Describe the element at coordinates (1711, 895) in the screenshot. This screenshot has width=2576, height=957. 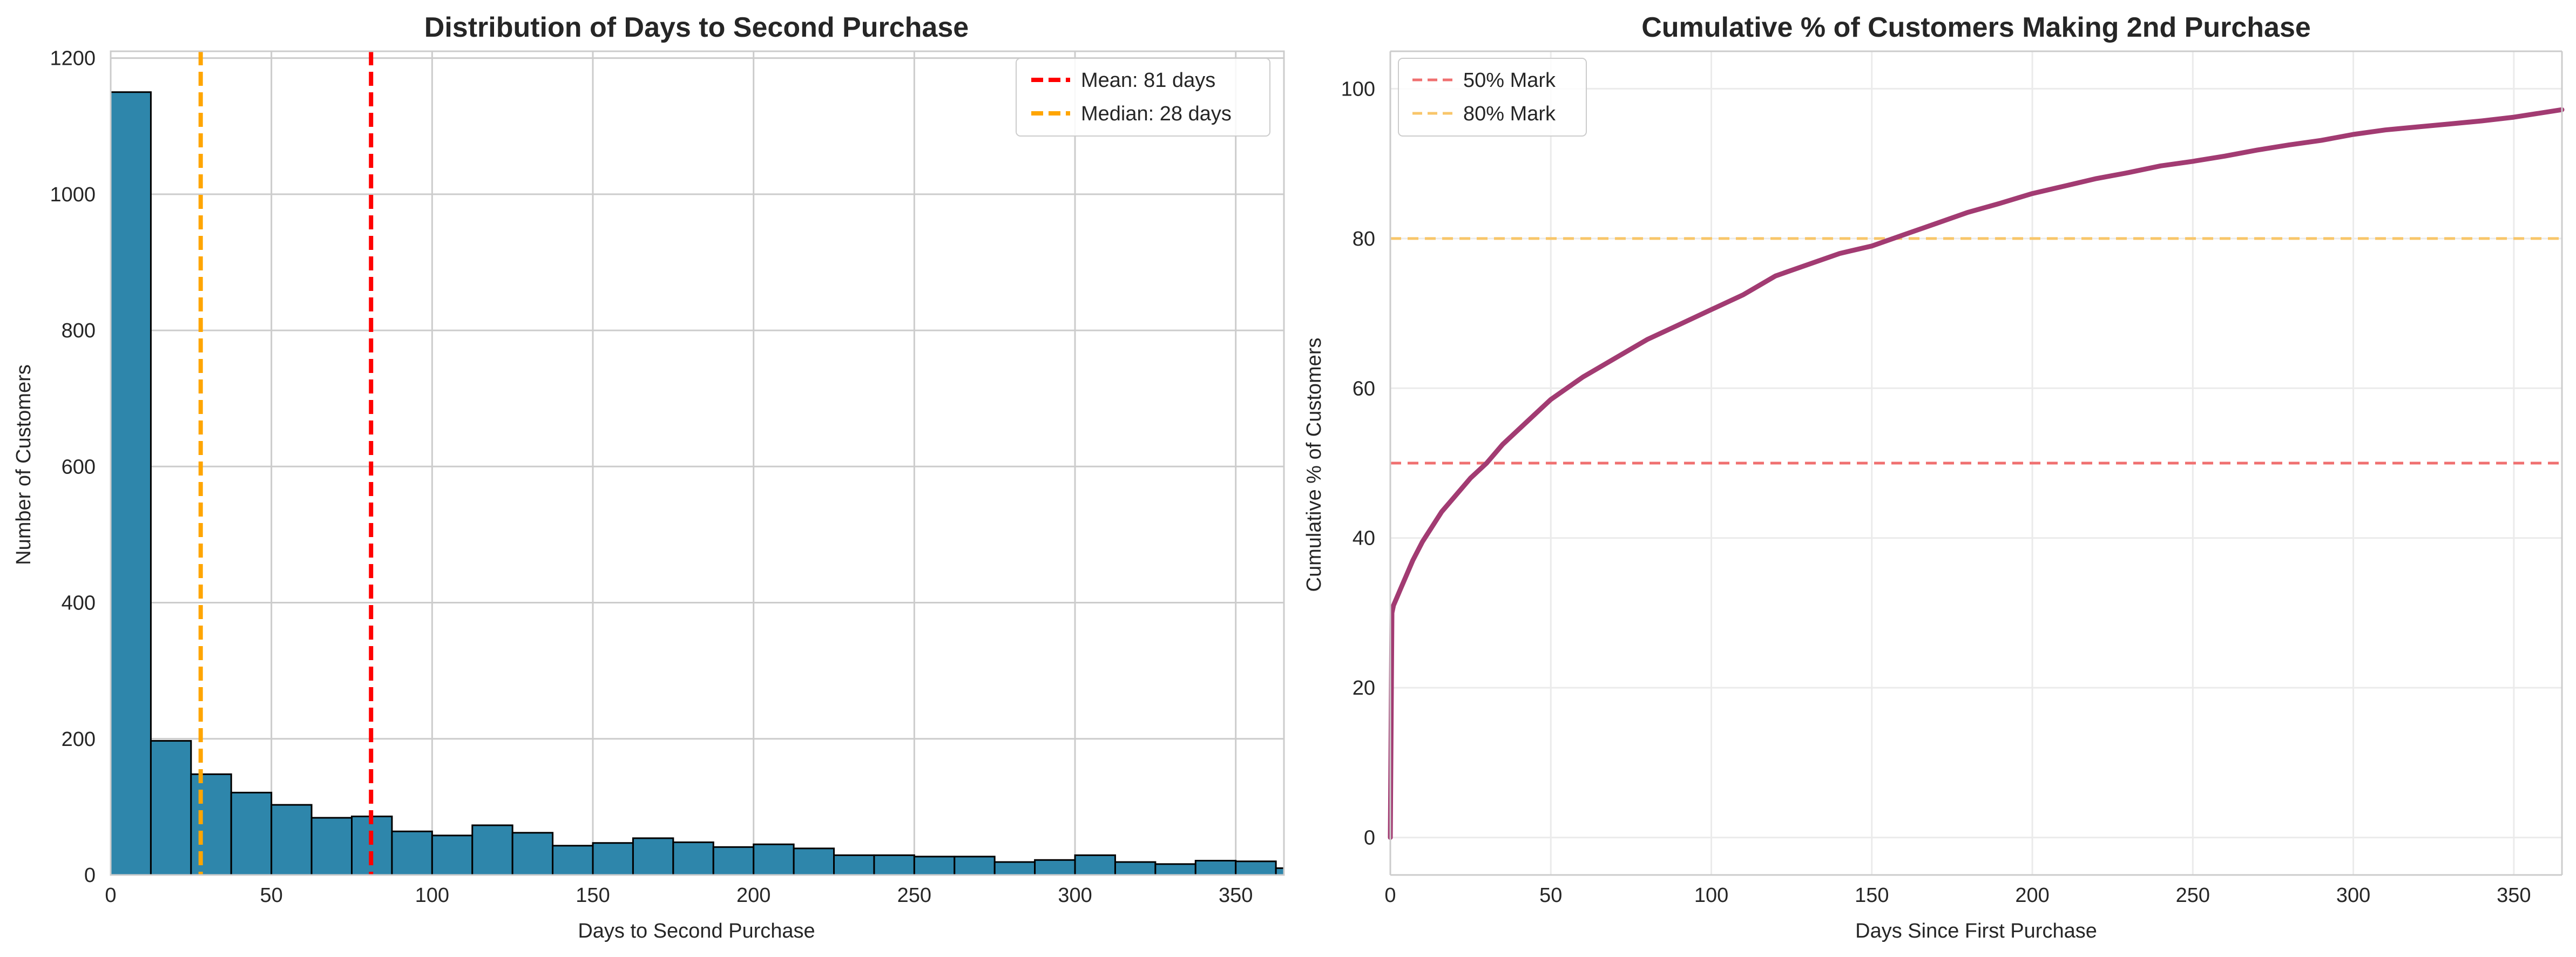
I see `chart2-x-tick-label: 100` at that location.